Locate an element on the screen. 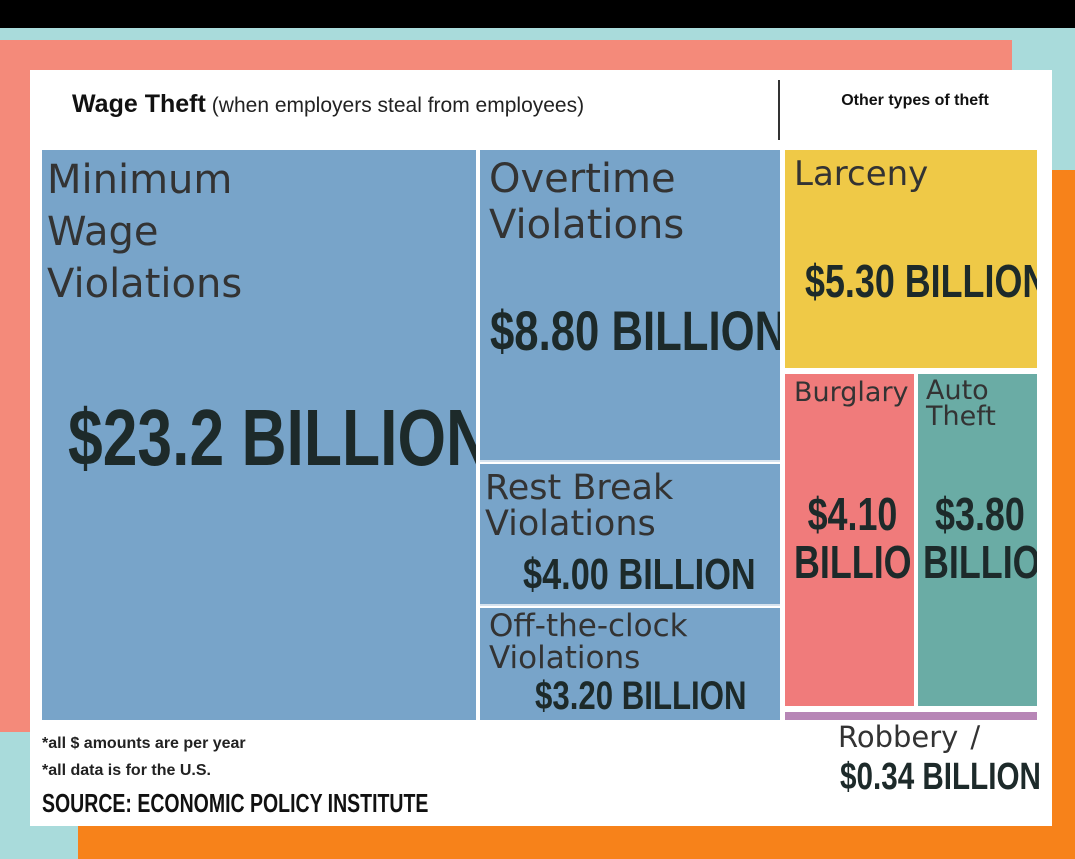 This screenshot has height=859, width=1075. cell-off-the-clock: Off-the-clock Violations $3.20 BILLION is located at coordinates (630, 664).